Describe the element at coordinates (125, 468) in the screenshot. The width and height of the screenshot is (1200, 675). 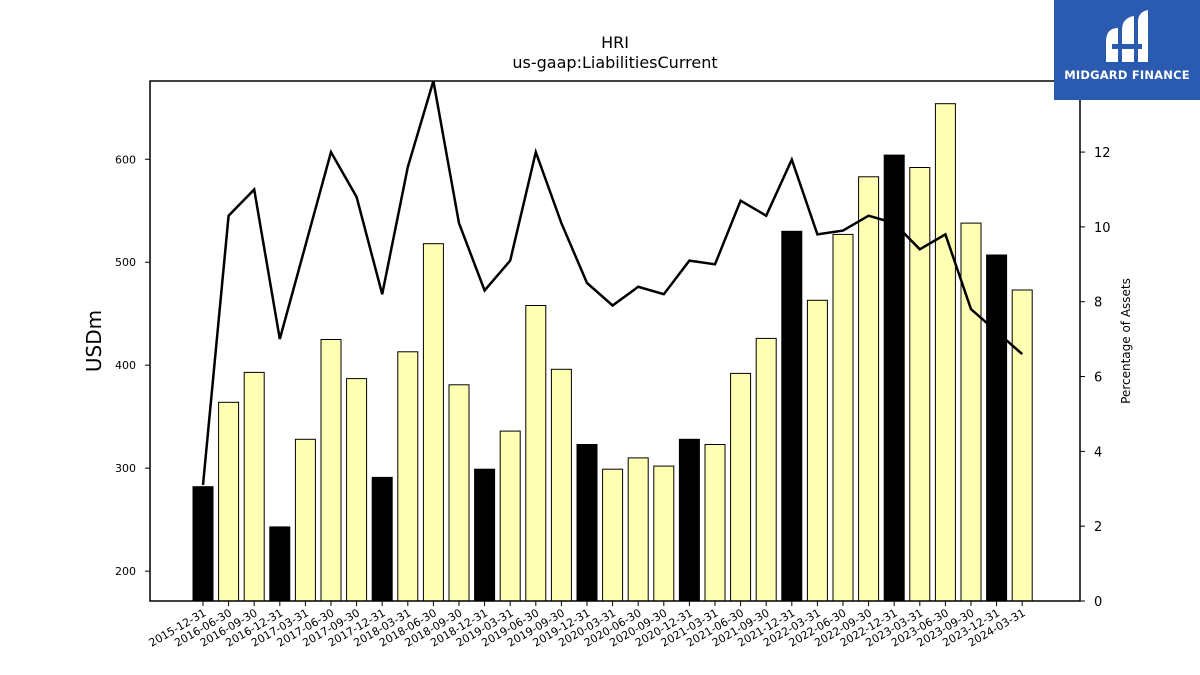
I see `y-tick-label: 300` at that location.